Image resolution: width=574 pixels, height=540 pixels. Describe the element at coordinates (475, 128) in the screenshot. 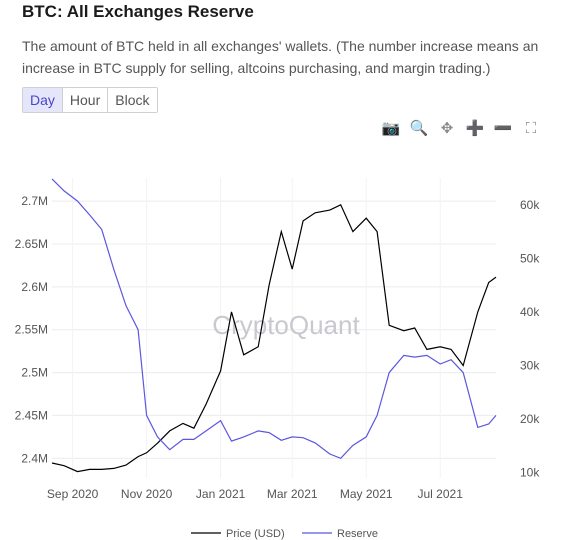

I see `zoom-in-icon: ➕` at that location.